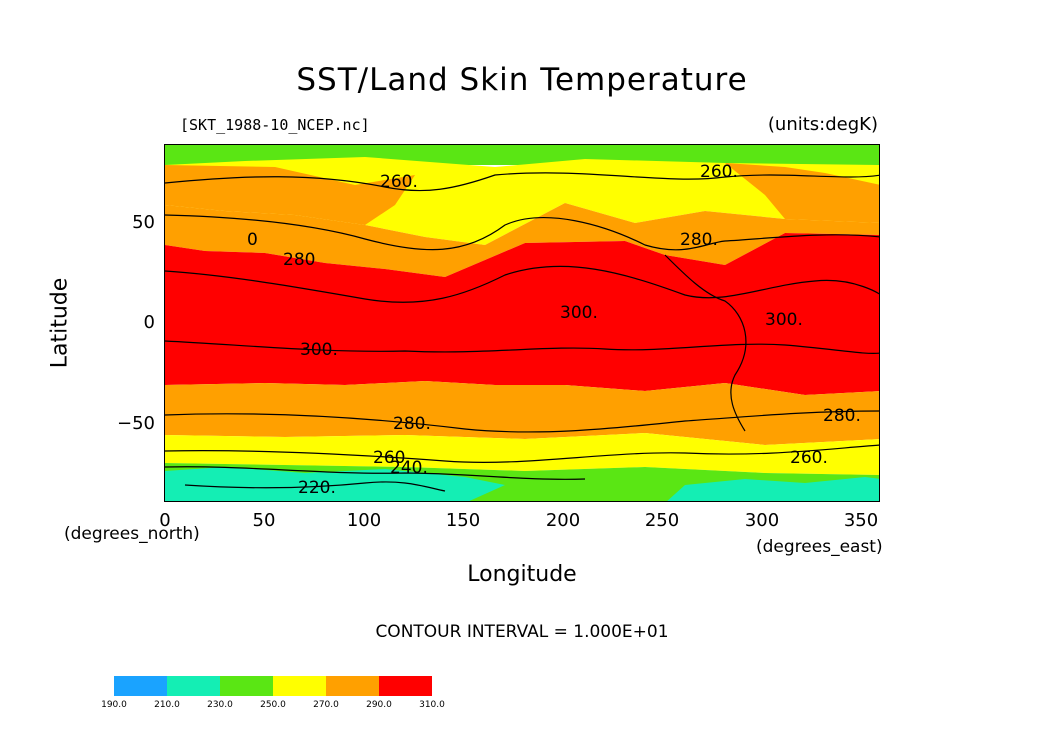 The height and width of the screenshot is (739, 1044). Describe the element at coordinates (132, 534) in the screenshot. I see `y-axis-units: (degrees_north)` at that location.